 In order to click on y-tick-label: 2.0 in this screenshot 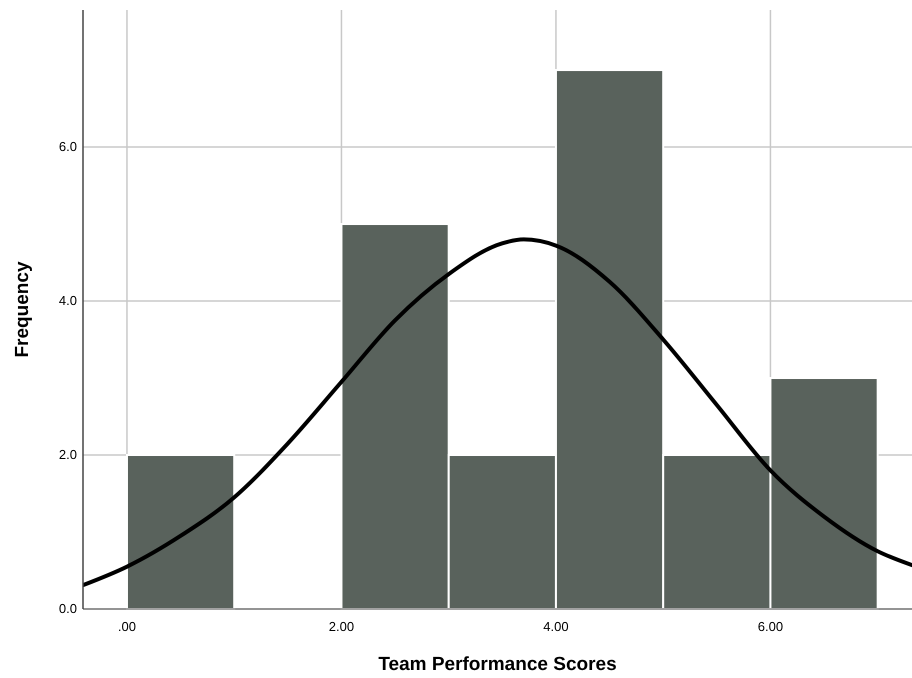, I will do `click(67, 454)`.